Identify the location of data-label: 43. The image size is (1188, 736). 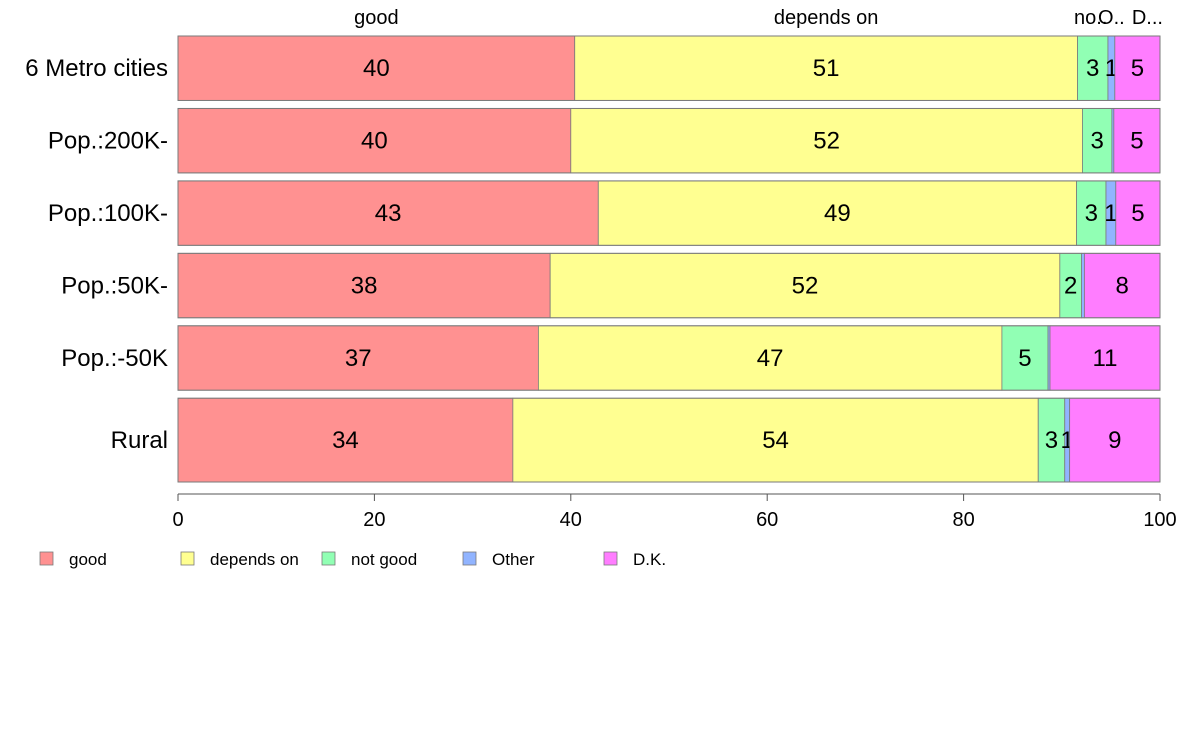
(388, 213).